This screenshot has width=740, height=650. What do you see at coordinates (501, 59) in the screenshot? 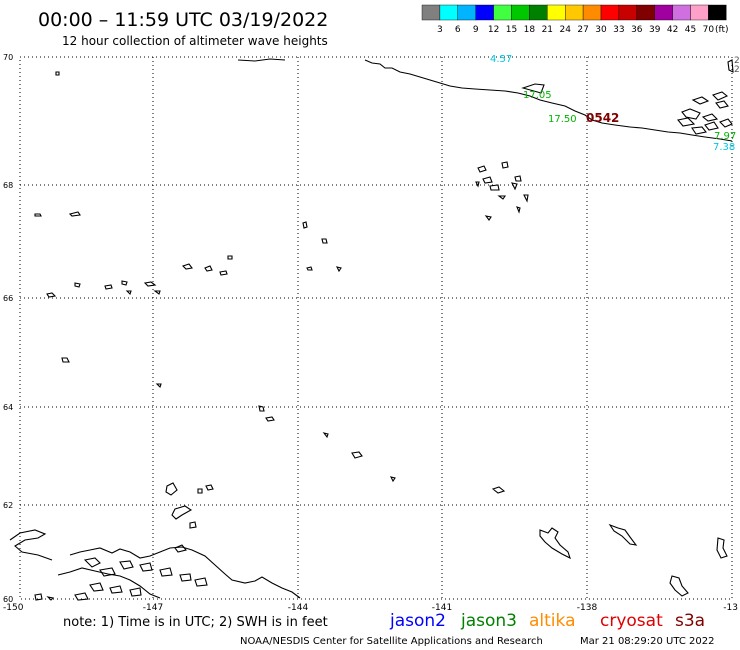
I see `observation-label: 4.57` at bounding box center [501, 59].